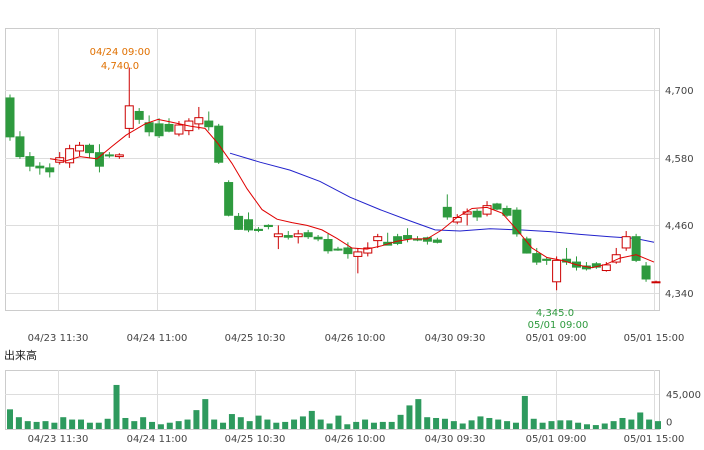 Image resolution: width=704 pixels, height=450 pixels. I want to click on volume-x-tick-label: 04/30 09:30, so click(455, 439).